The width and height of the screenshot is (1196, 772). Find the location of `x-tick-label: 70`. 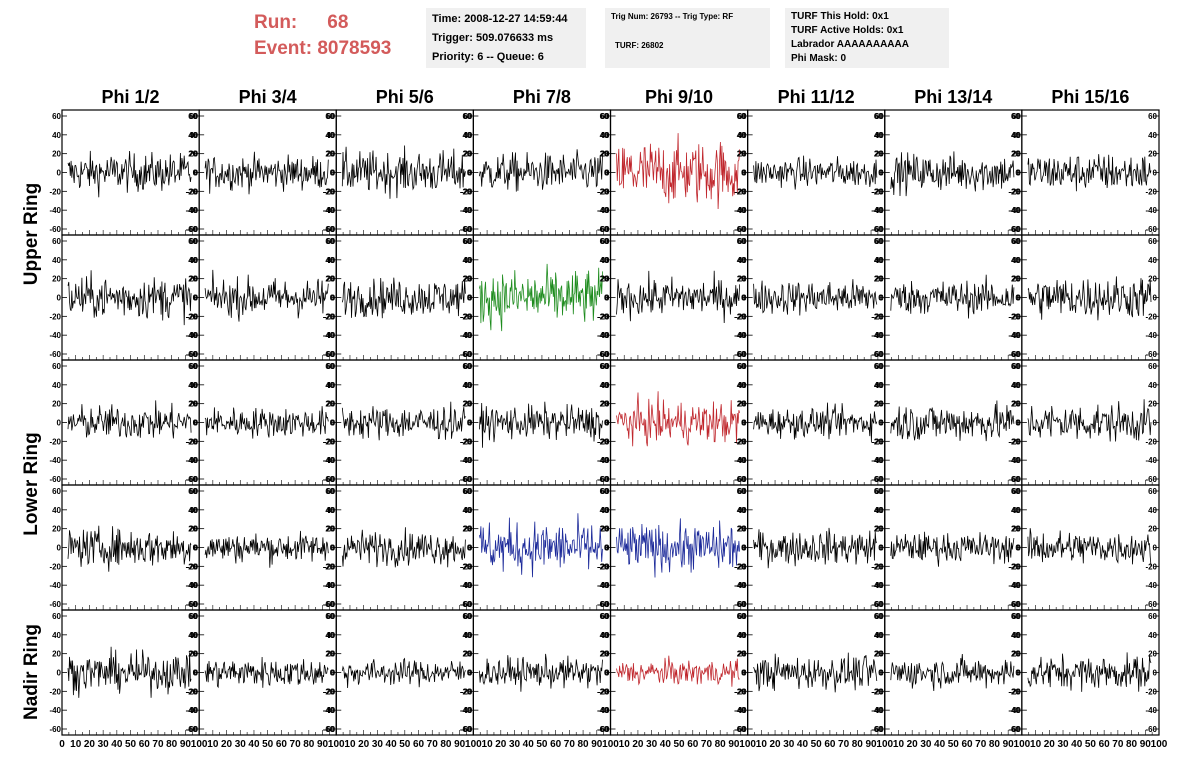

x-tick-label: 70 is located at coordinates (707, 744).